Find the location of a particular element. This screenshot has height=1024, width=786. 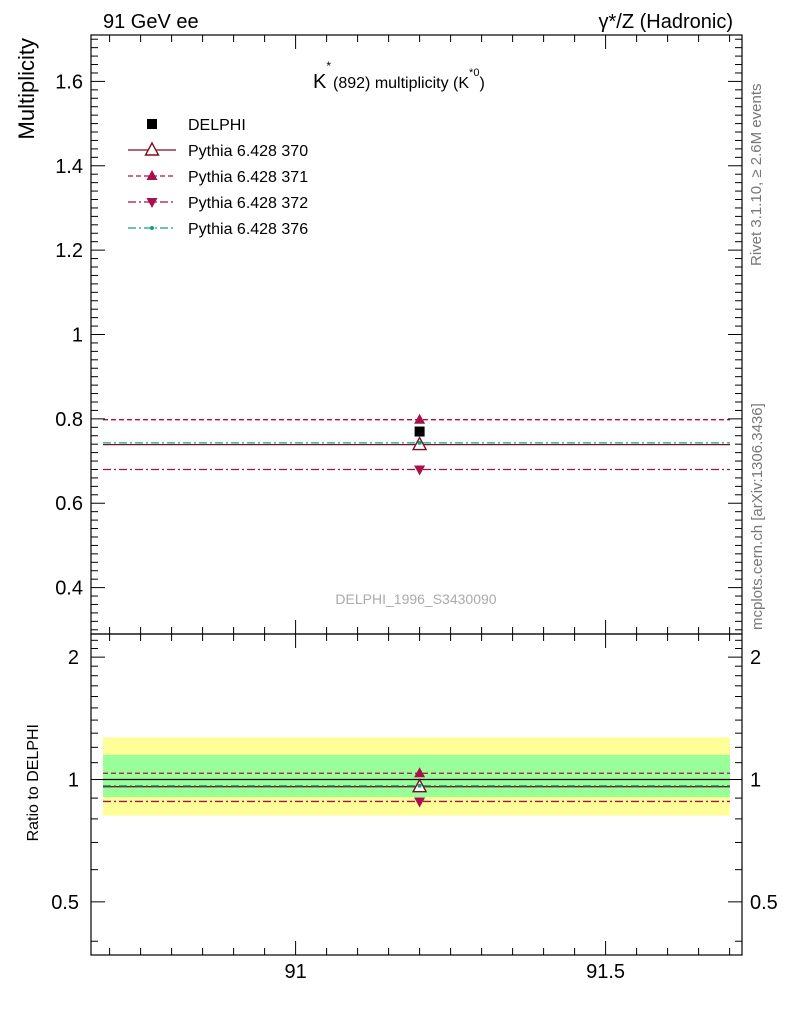

legend-label-1: Pythia 6.428 370 is located at coordinates (248, 151).